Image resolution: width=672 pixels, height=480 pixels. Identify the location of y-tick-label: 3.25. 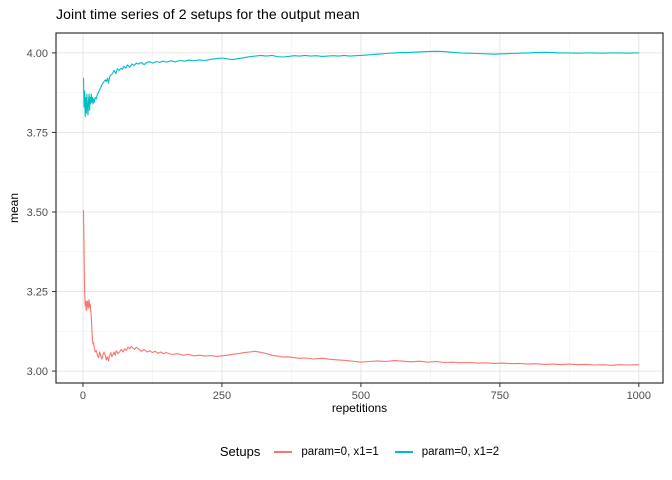
(37, 293).